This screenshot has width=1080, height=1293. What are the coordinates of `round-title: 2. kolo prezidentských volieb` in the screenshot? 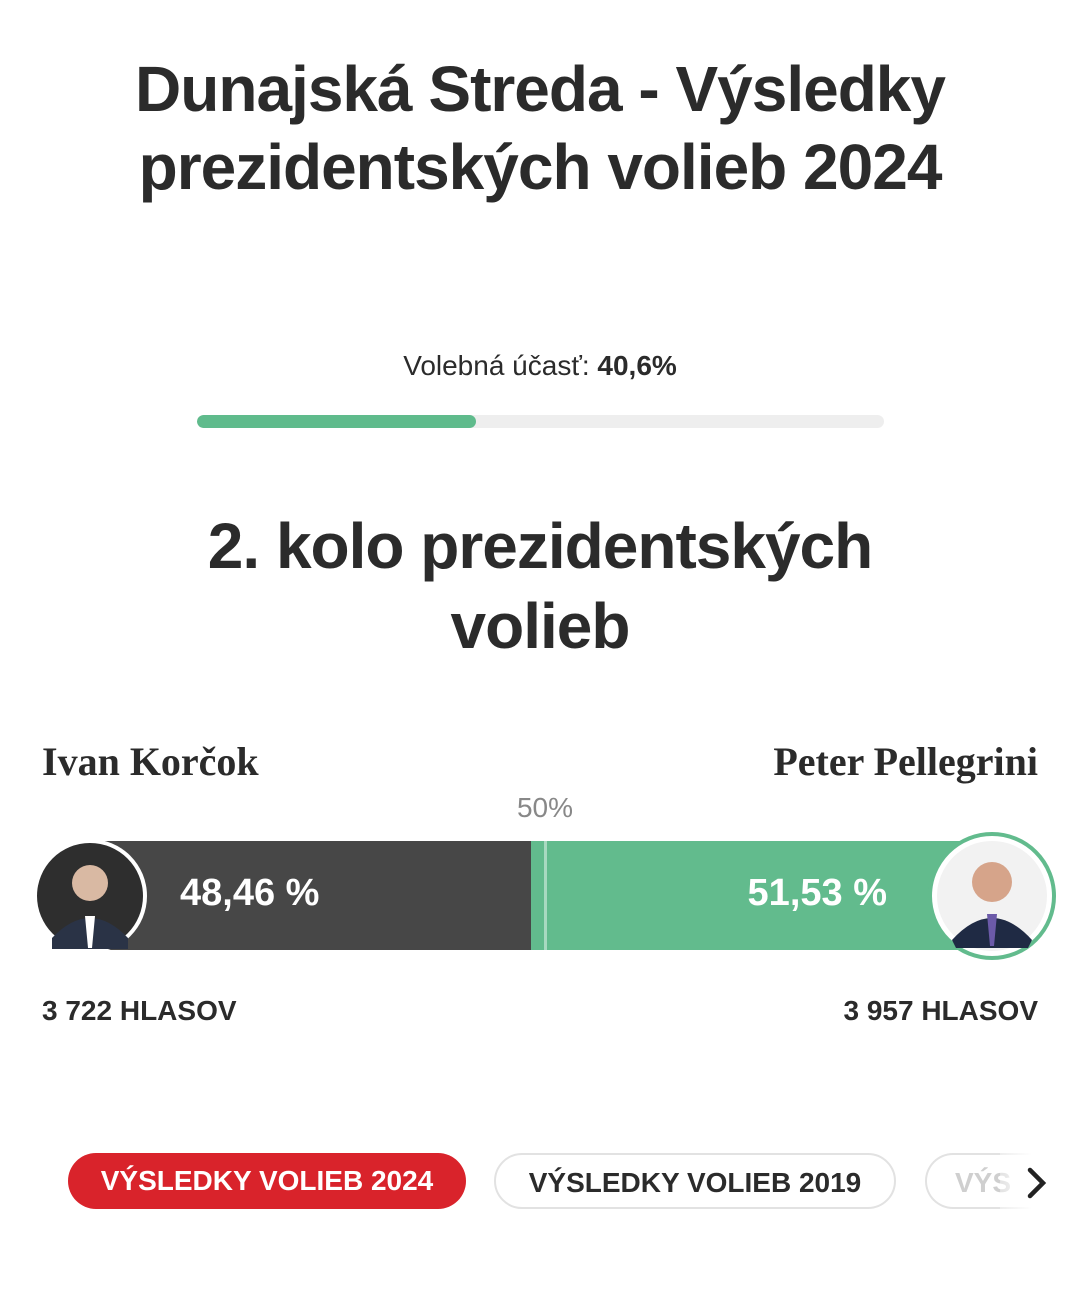 It's located at (540, 586).